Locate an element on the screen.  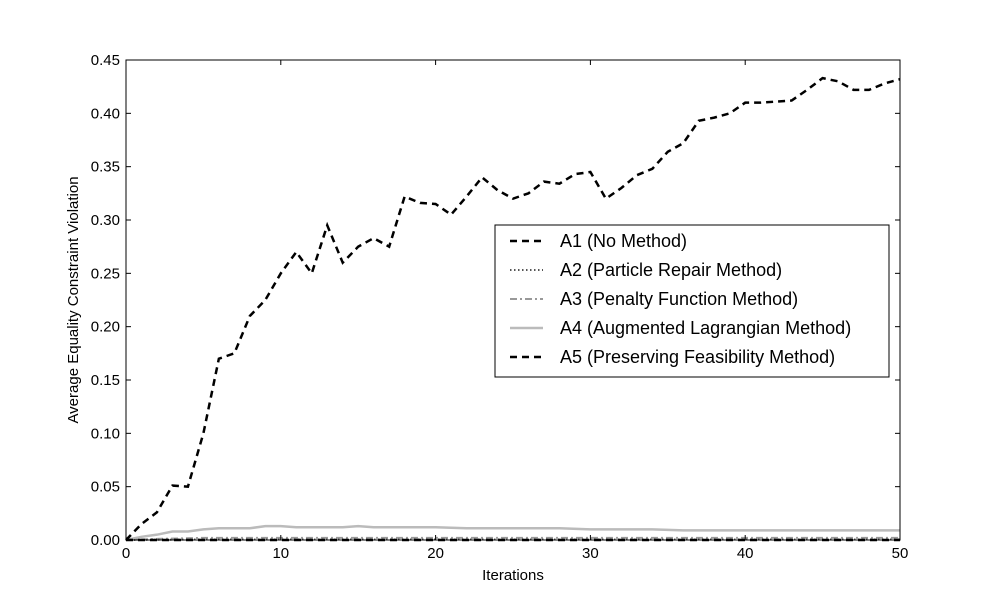
series-line-a3 is located at coordinates (512, 538).